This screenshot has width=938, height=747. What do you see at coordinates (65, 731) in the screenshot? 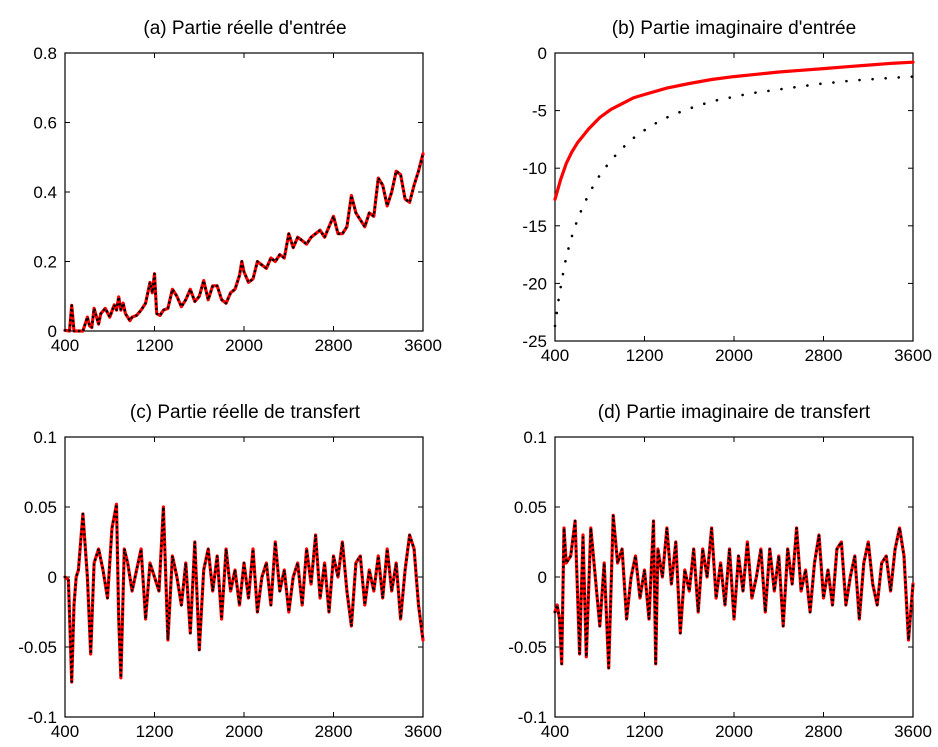
I see `panel-c-xtick-label: 400` at bounding box center [65, 731].